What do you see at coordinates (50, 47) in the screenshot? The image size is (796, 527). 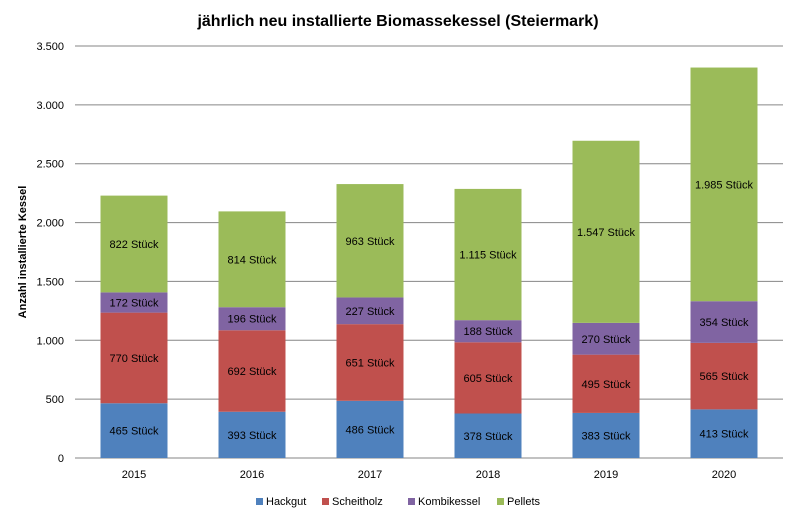 I see `y-tick-label: 3.500` at bounding box center [50, 47].